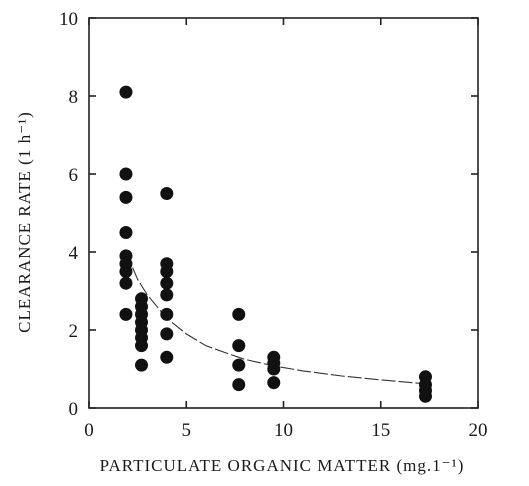 This screenshot has width=529, height=486. Describe the element at coordinates (74, 331) in the screenshot. I see `y-tick-label: 2` at that location.